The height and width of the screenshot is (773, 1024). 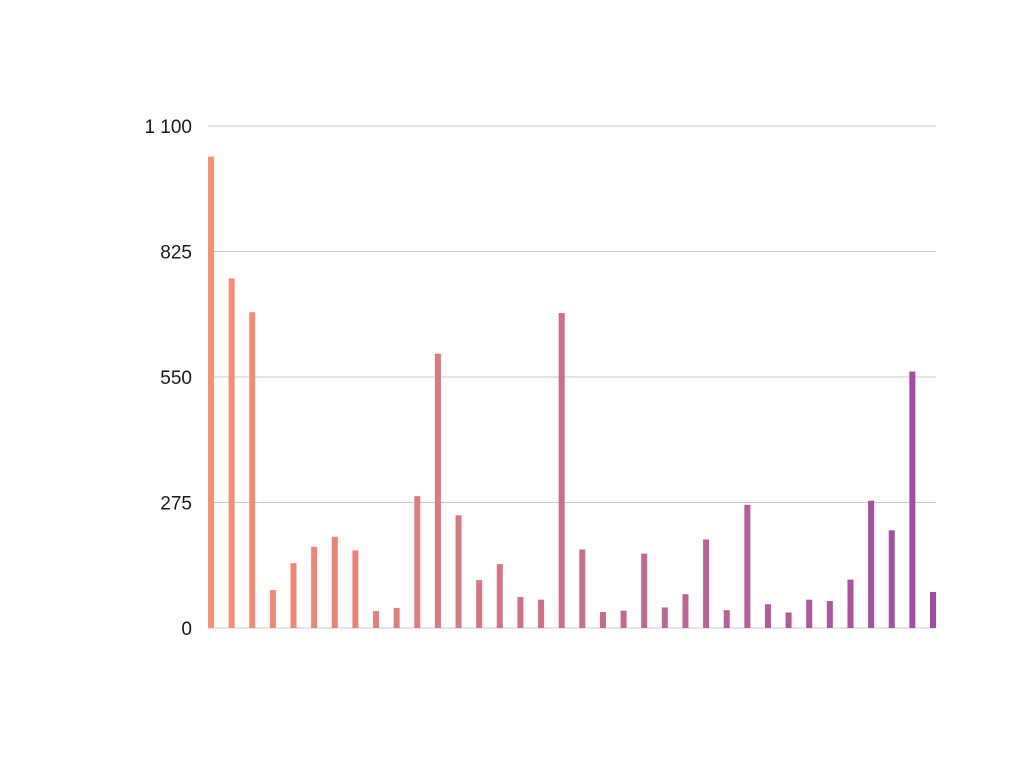 What do you see at coordinates (176, 504) in the screenshot?
I see `y-tick-label: 275` at bounding box center [176, 504].